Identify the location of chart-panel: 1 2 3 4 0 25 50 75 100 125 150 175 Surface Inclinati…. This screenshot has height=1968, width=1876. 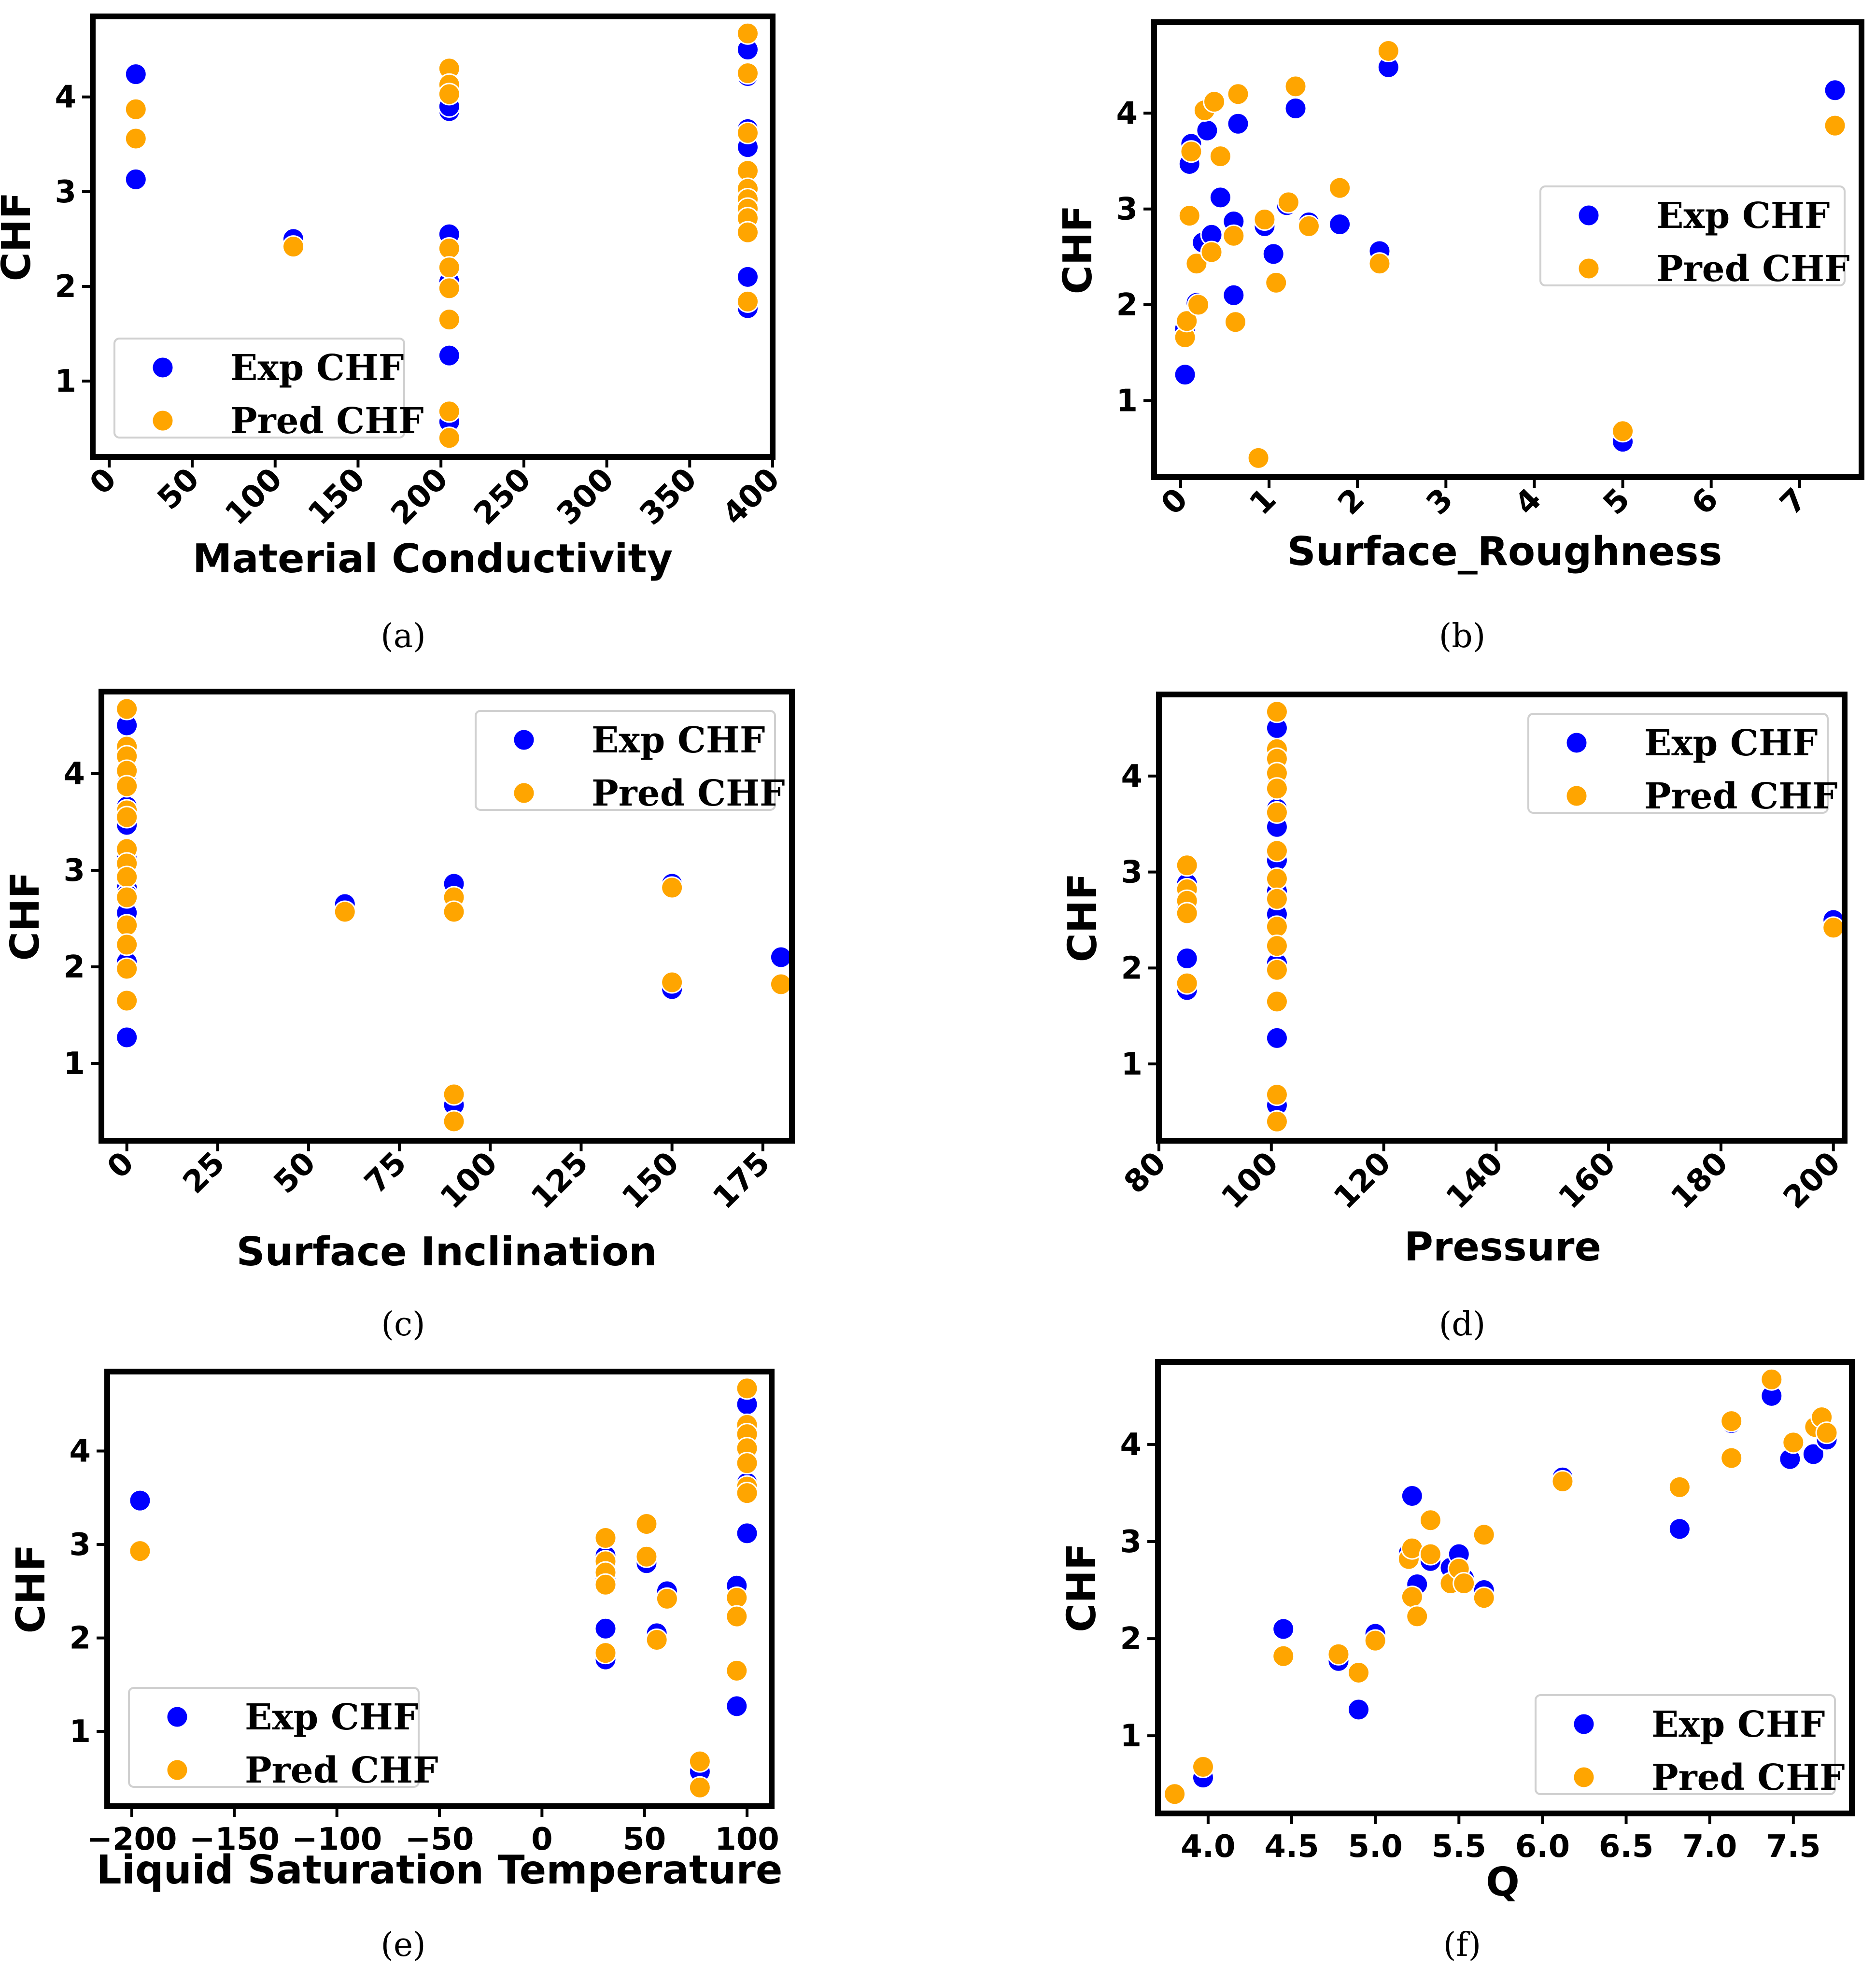
(398, 1016).